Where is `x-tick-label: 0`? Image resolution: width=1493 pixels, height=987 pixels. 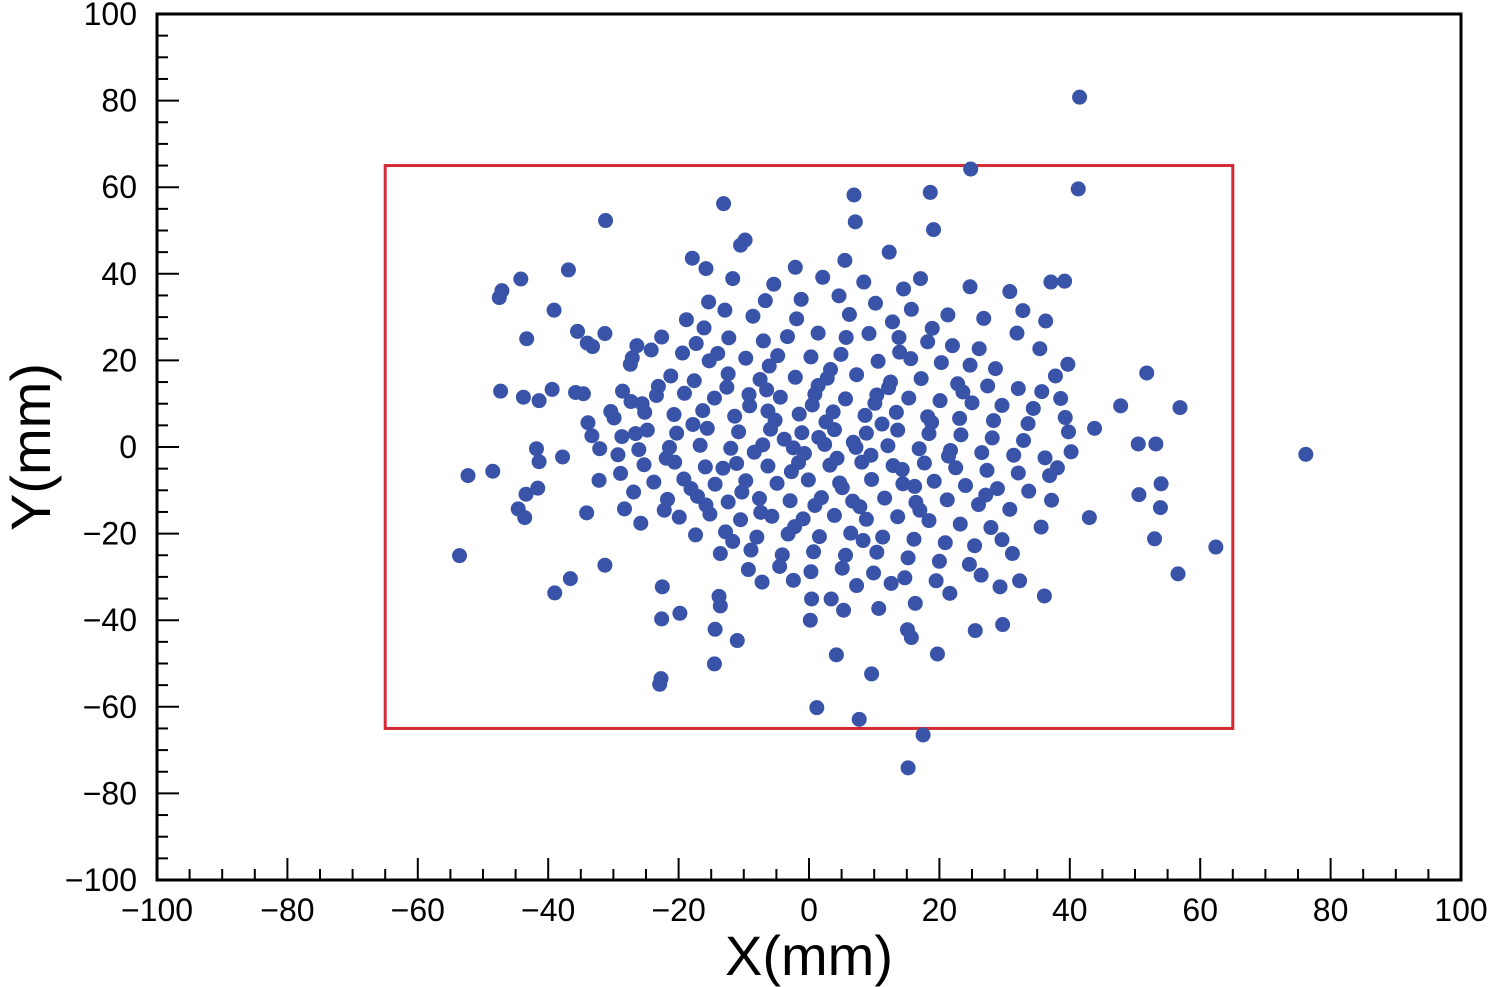
x-tick-label: 0 is located at coordinates (809, 910).